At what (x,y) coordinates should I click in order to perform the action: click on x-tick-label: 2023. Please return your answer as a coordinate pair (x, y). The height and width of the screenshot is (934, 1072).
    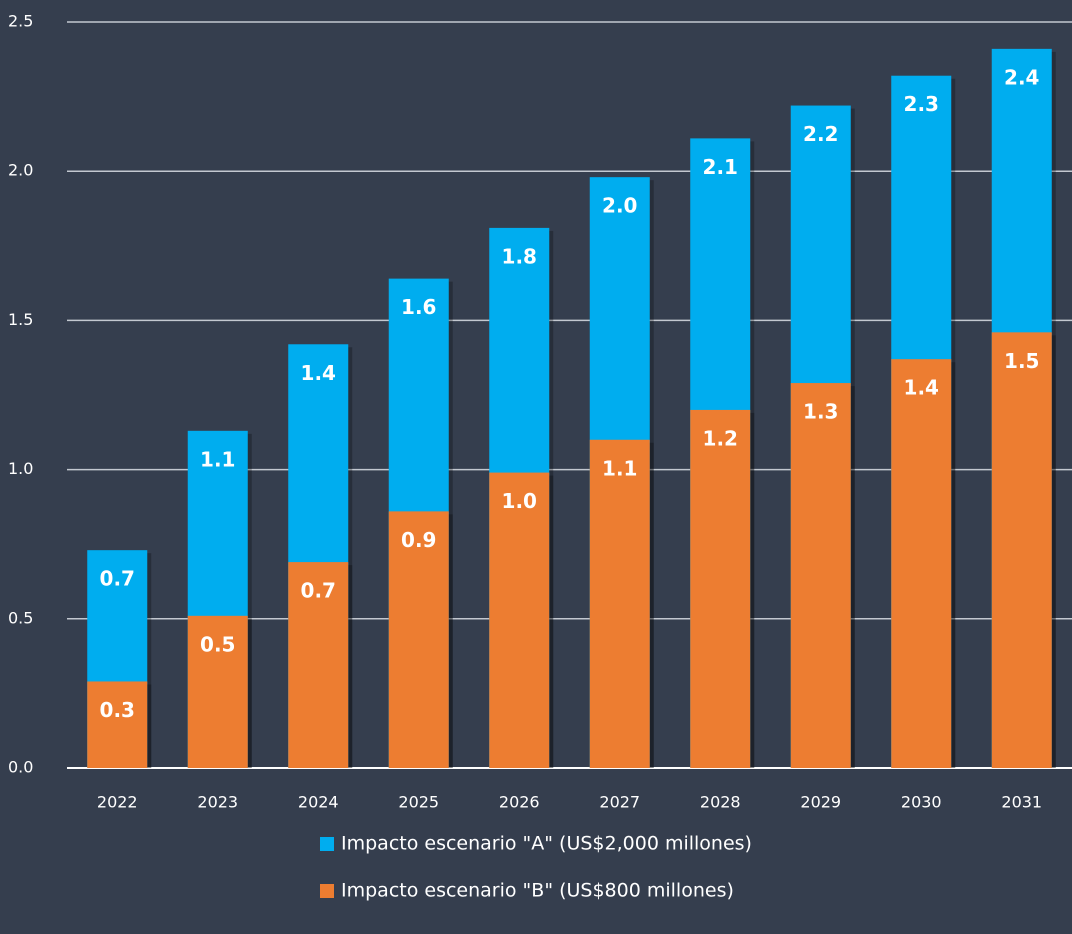
    Looking at the image, I should click on (217, 802).